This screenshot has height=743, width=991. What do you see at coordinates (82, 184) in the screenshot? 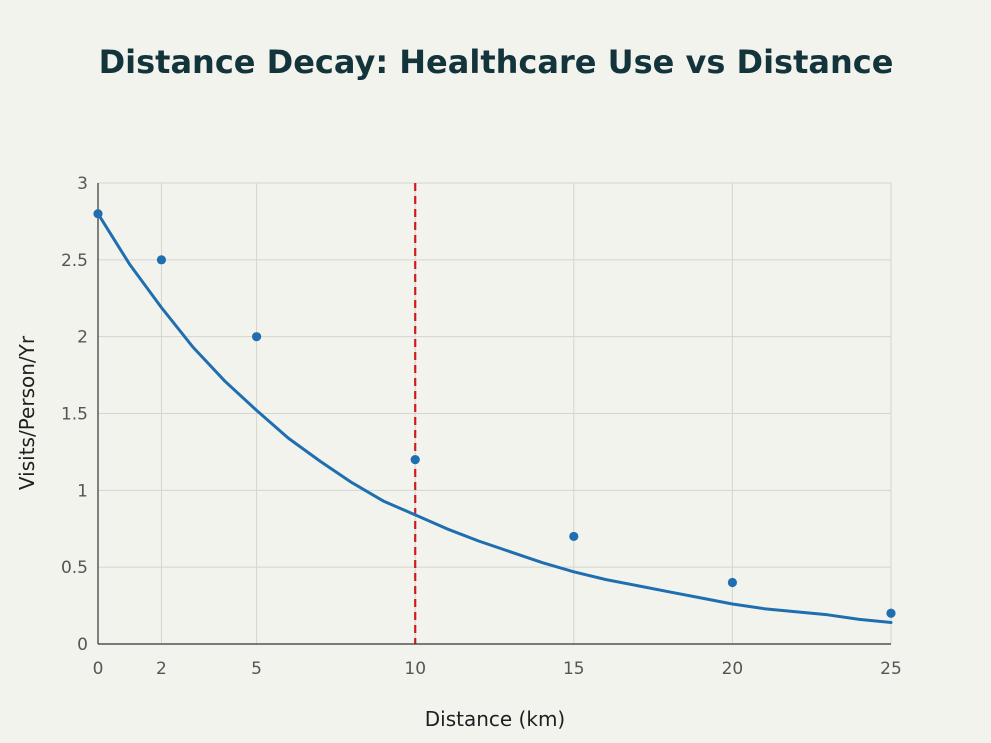
I see `y-tick-label: 3` at bounding box center [82, 184].